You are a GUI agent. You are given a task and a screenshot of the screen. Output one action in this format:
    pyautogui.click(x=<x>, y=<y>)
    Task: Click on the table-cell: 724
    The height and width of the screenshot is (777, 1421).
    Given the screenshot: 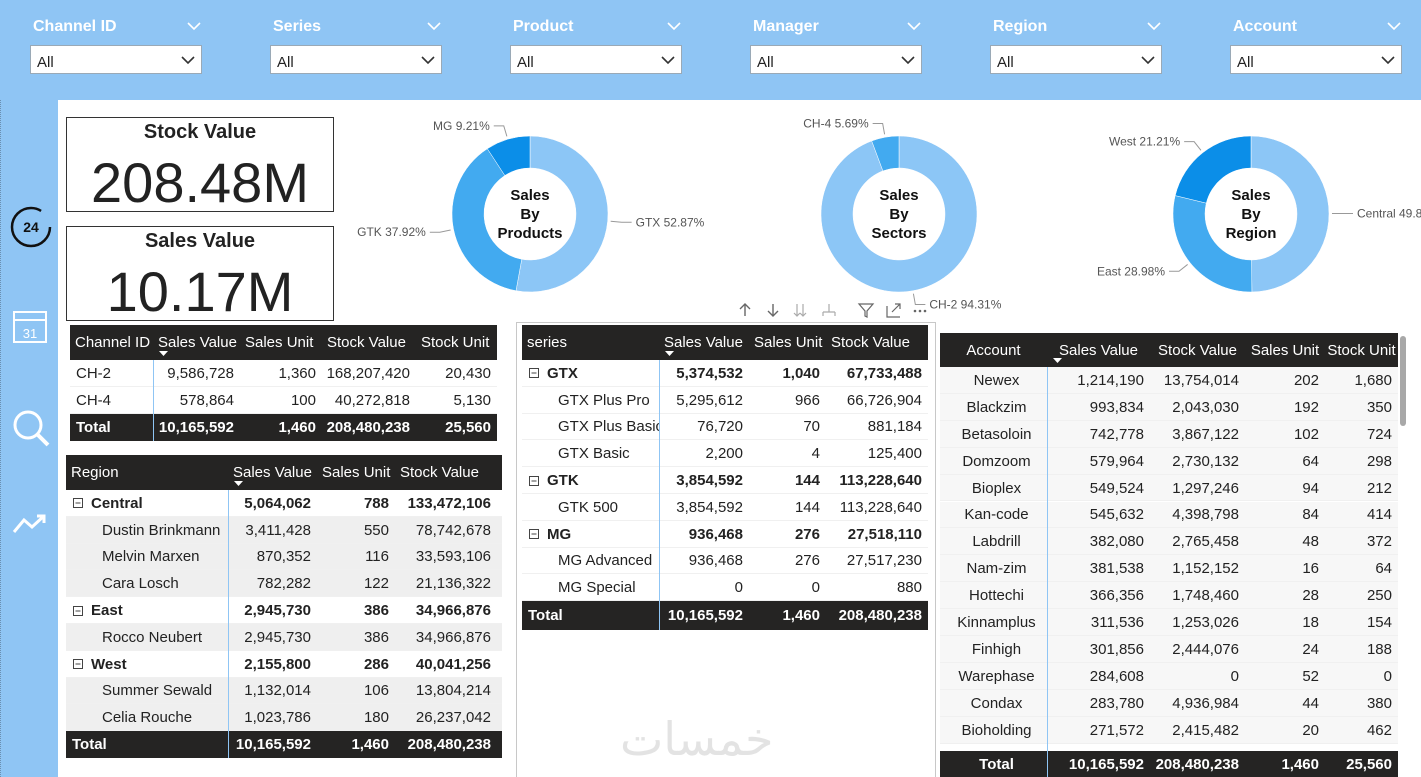 What is the action you would take?
    pyautogui.click(x=1379, y=434)
    